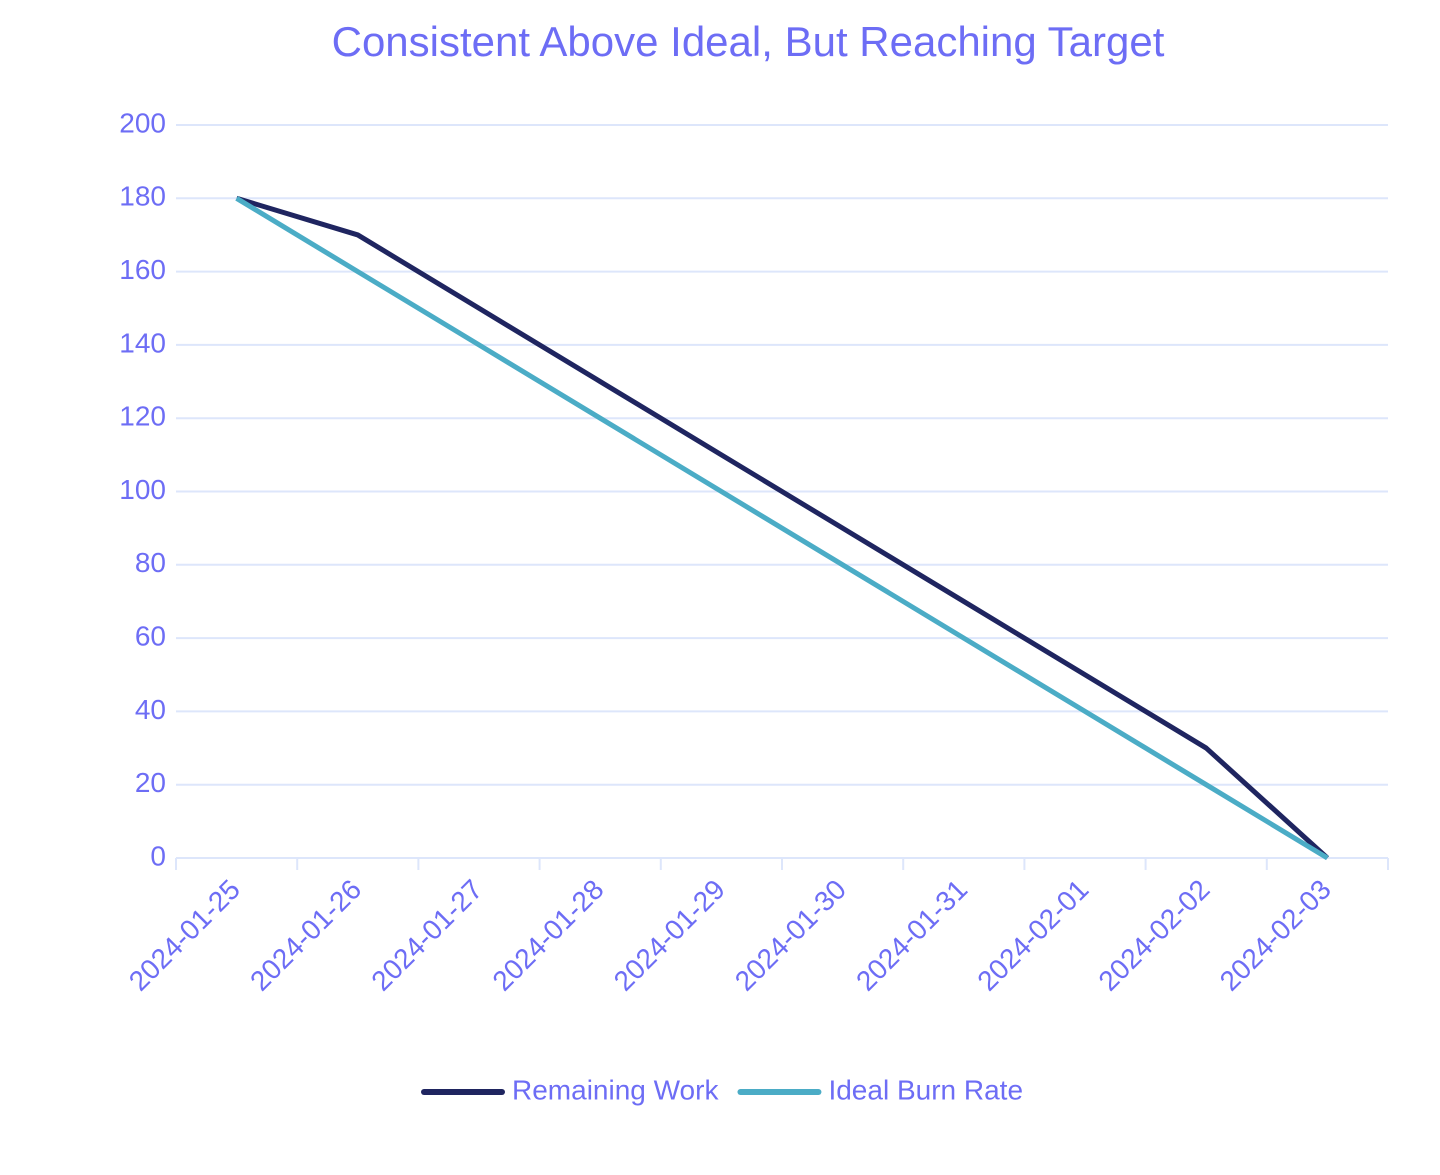 The image size is (1440, 1175). I want to click on y-tick-label: 40, so click(150, 709).